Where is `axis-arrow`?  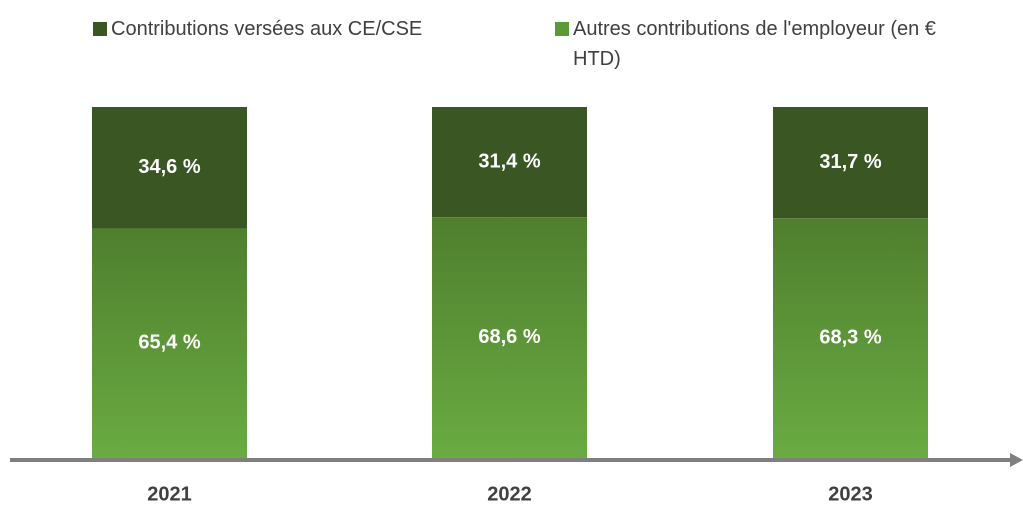
axis-arrow is located at coordinates (1016, 460).